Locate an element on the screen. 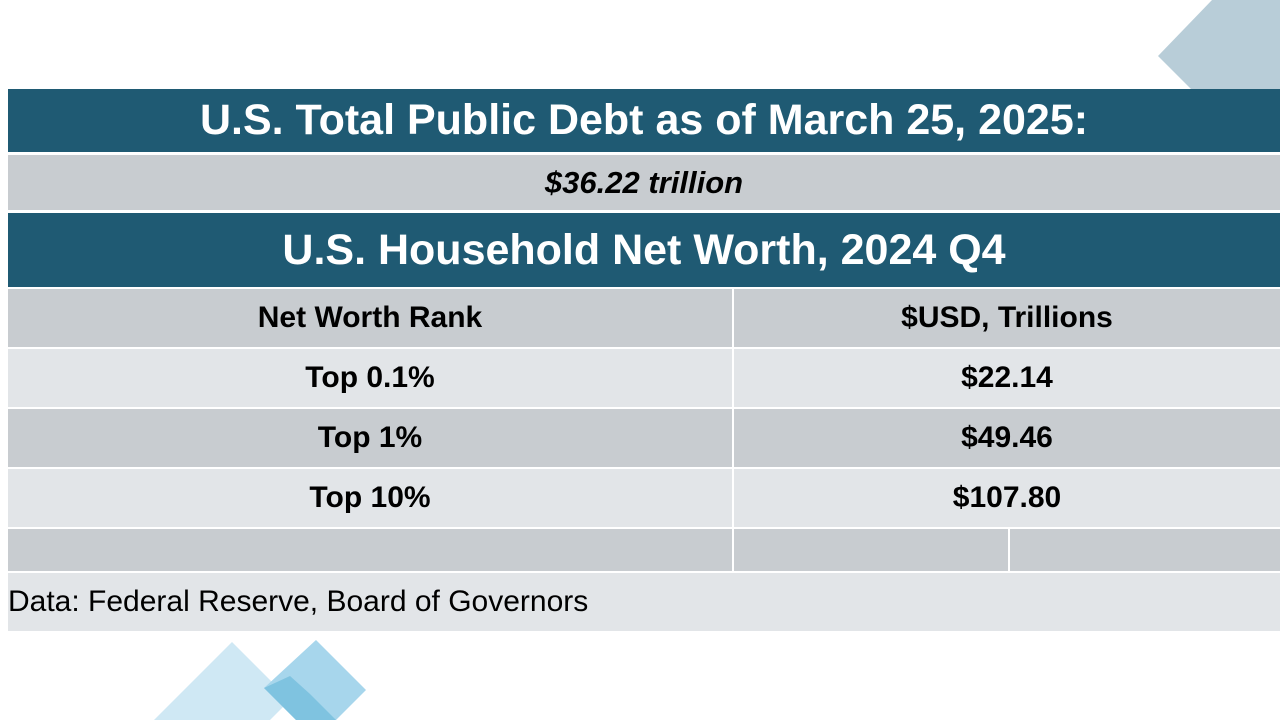 Image resolution: width=1280 pixels, height=720 pixels. value-cell: $107.80 is located at coordinates (1007, 497).